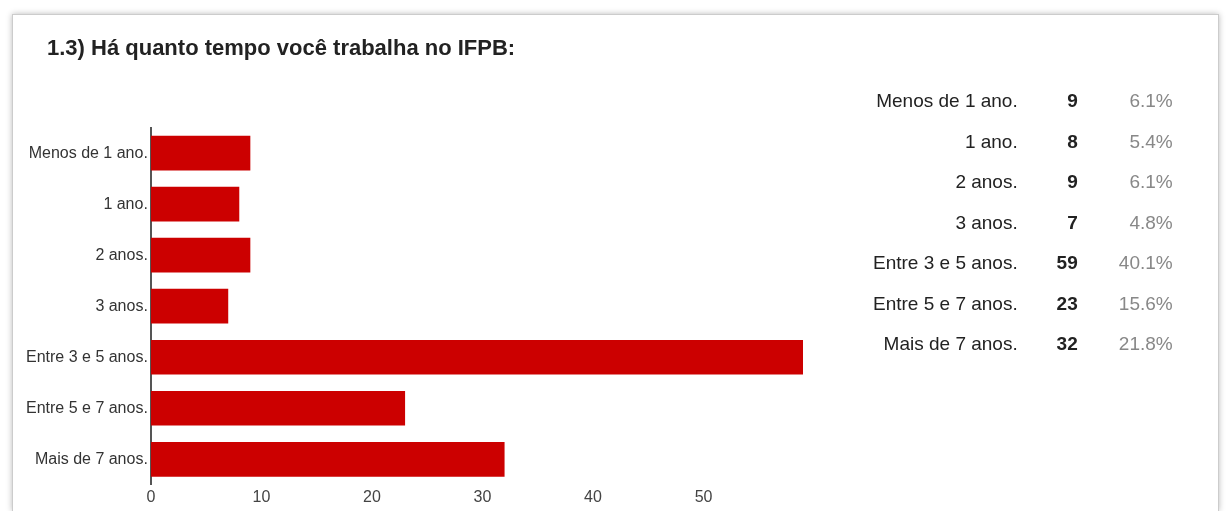 This screenshot has height=511, width=1229. I want to click on text: 32, so click(1066, 344).